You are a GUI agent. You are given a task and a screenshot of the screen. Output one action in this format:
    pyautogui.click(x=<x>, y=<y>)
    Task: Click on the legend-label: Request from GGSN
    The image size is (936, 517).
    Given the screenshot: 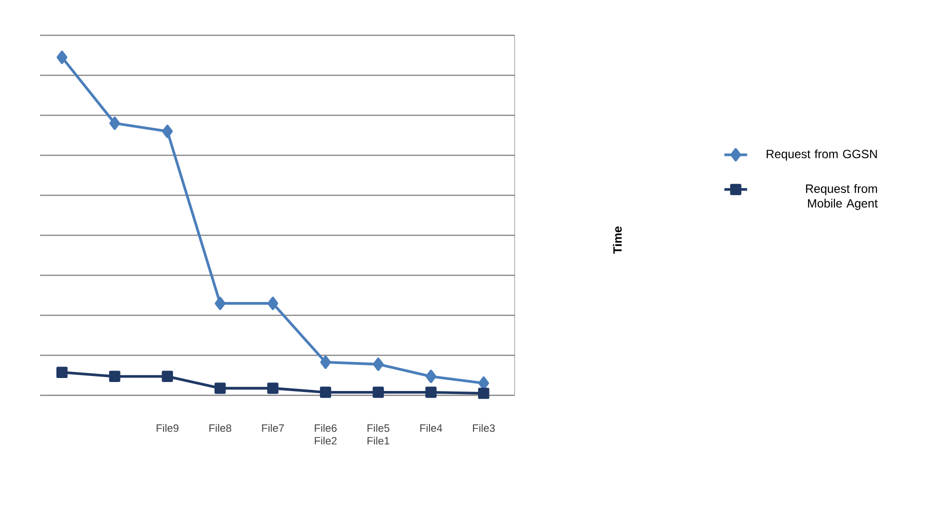 What is the action you would take?
    pyautogui.click(x=821, y=154)
    